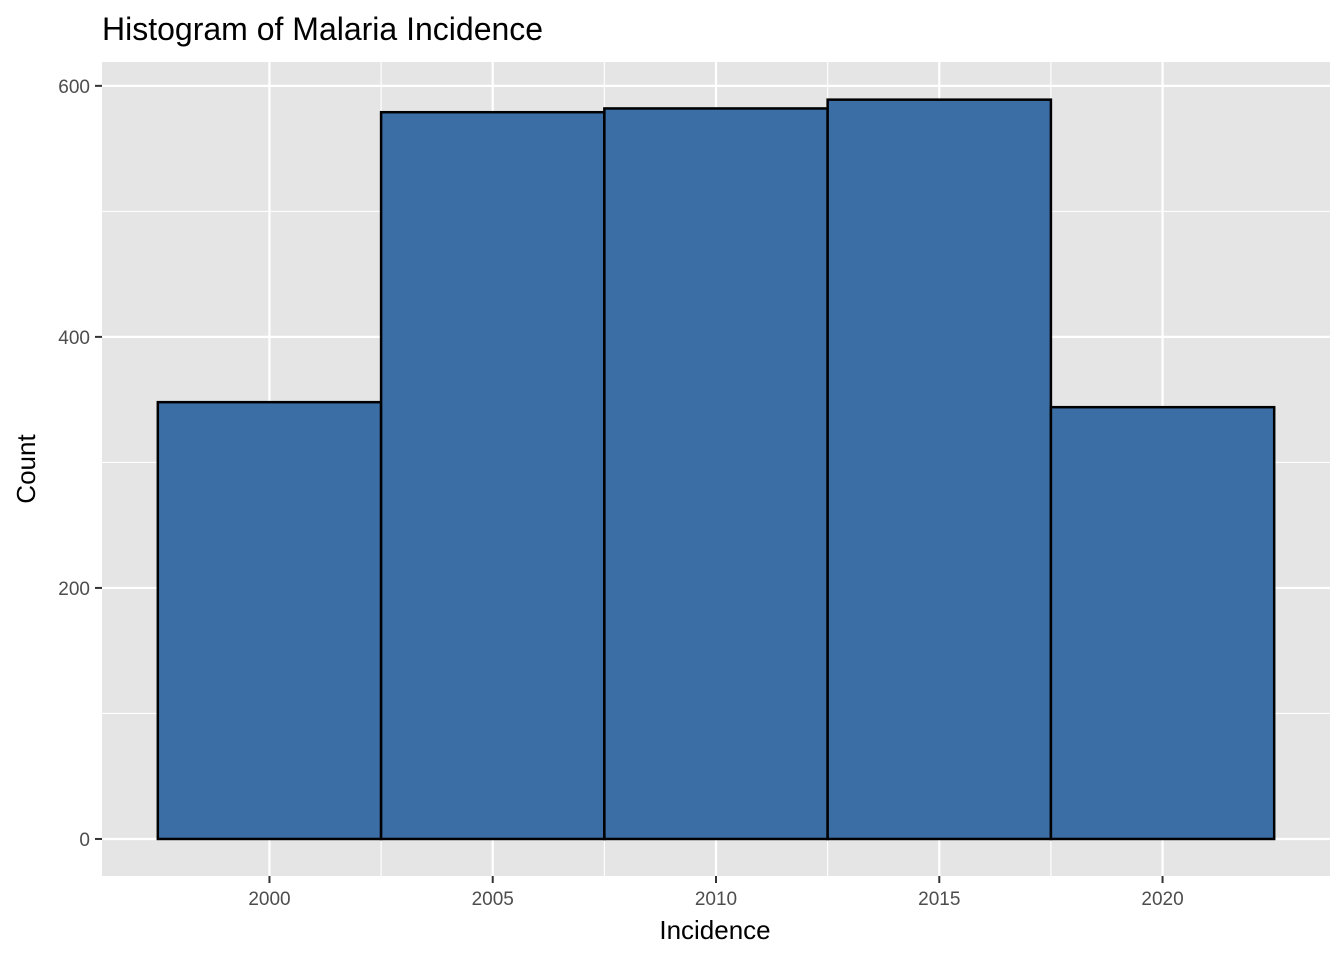 This screenshot has width=1344, height=960. I want to click on x-tick-label: 2020, so click(1162, 899).